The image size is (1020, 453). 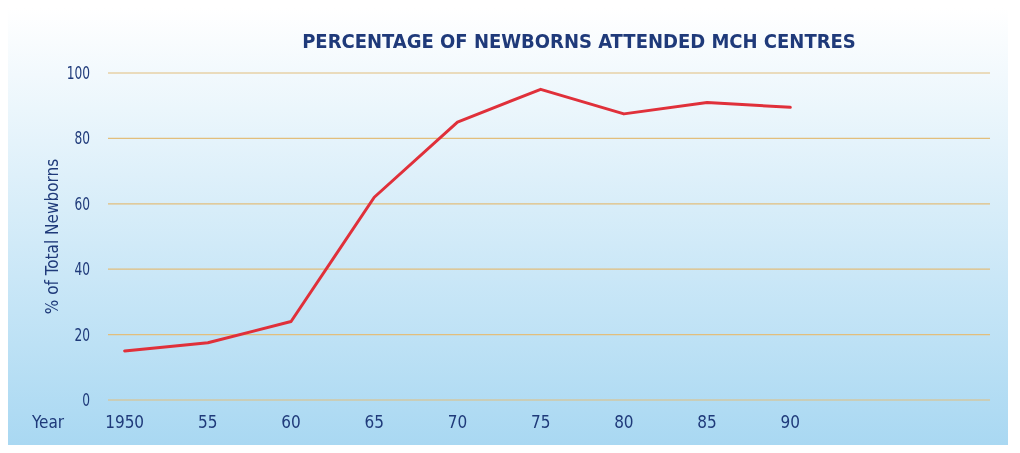 What do you see at coordinates (86, 400) in the screenshot?
I see `y-tick-label: 0` at bounding box center [86, 400].